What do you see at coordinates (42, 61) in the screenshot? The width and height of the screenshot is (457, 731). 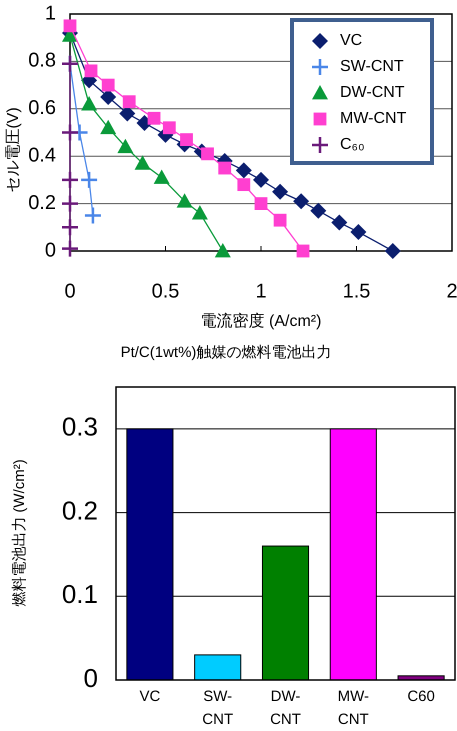 I see `y-tick-label: 0.8` at bounding box center [42, 61].